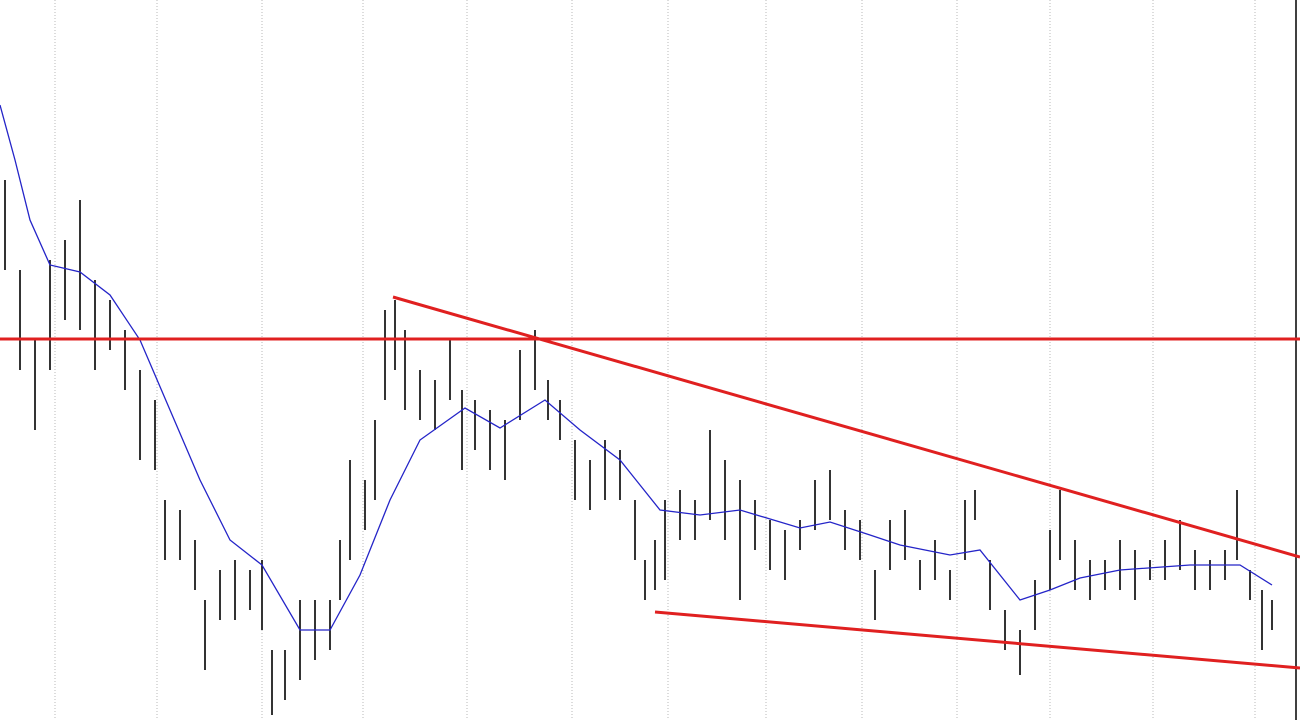 The image size is (1300, 720). Describe the element at coordinates (977, 640) in the screenshot. I see `trend-line` at that location.